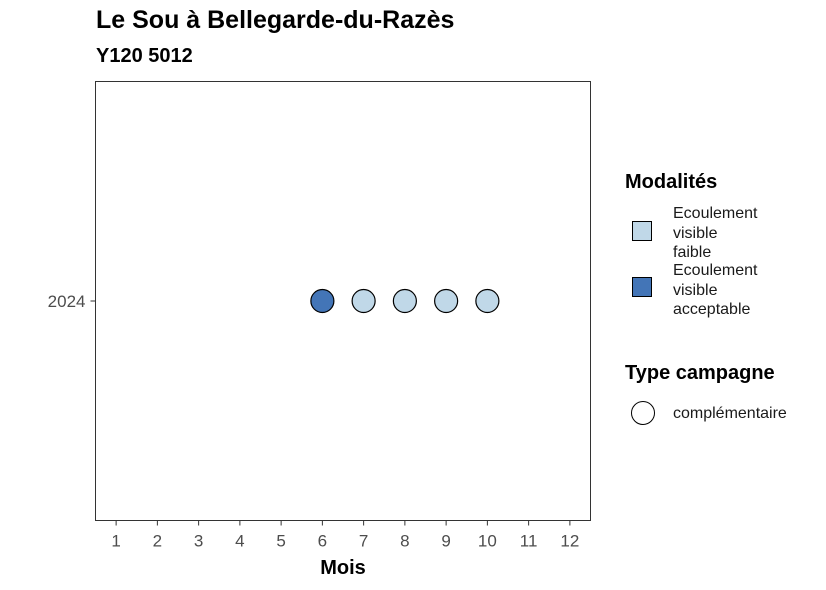 The image size is (826, 590). Describe the element at coordinates (712, 309) in the screenshot. I see `legend-label-line: acceptable` at that location.